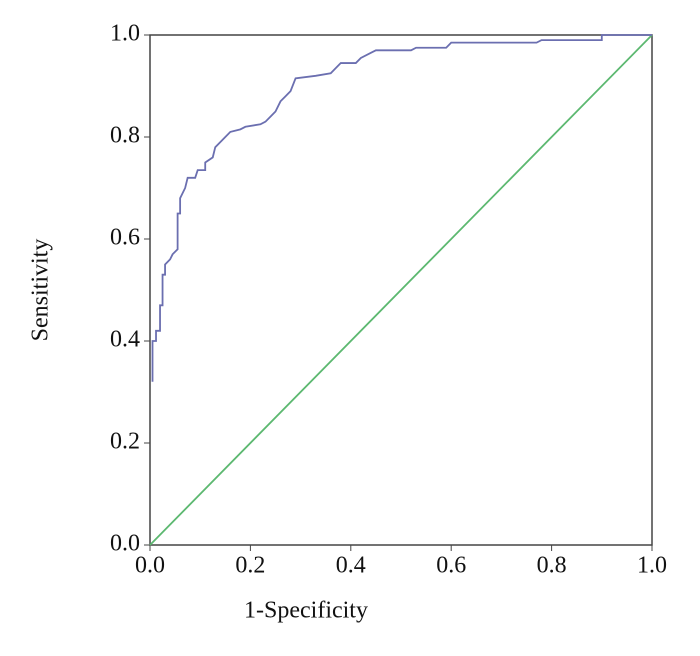  Describe the element at coordinates (250, 566) in the screenshot. I see `x-tick-label: 0.2` at that location.